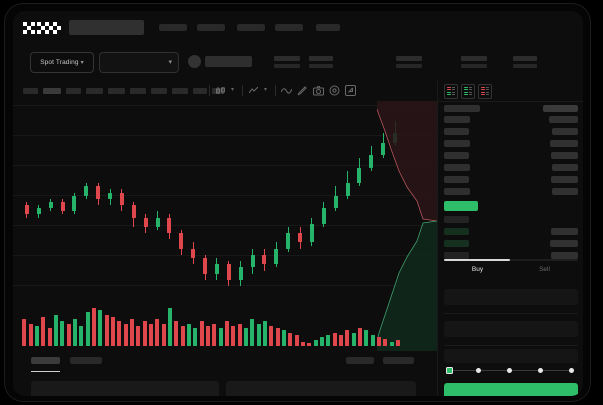 Image resolution: width=603 pixels, height=405 pixels. Describe the element at coordinates (511, 297) in the screenshot. I see `order-price-field` at that location.